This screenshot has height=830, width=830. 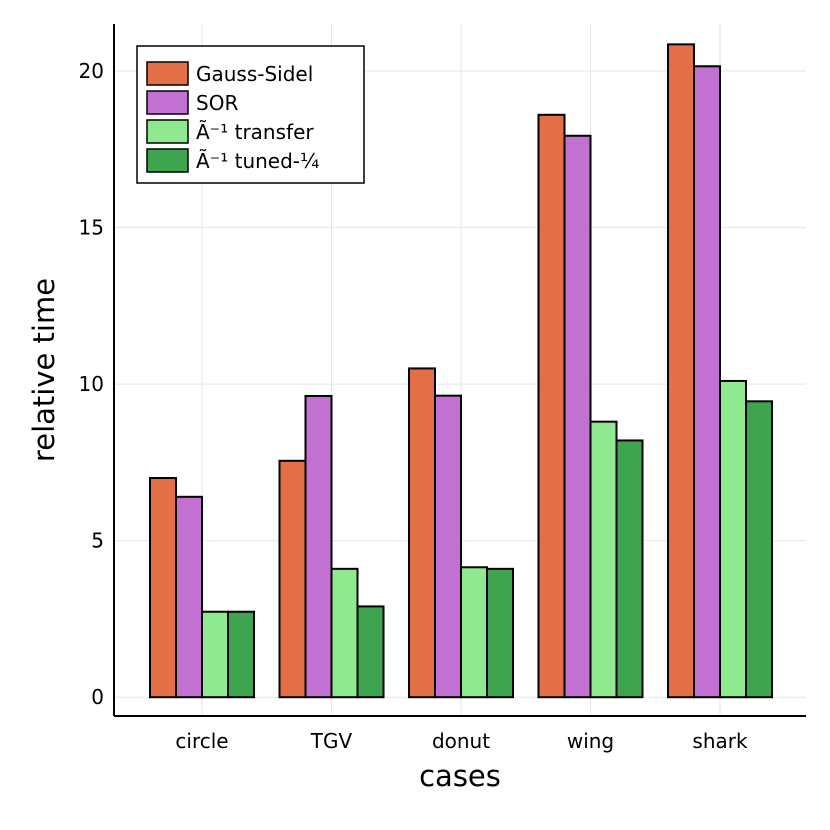 What do you see at coordinates (201, 741) in the screenshot?
I see `x-tick-label: circle` at bounding box center [201, 741].